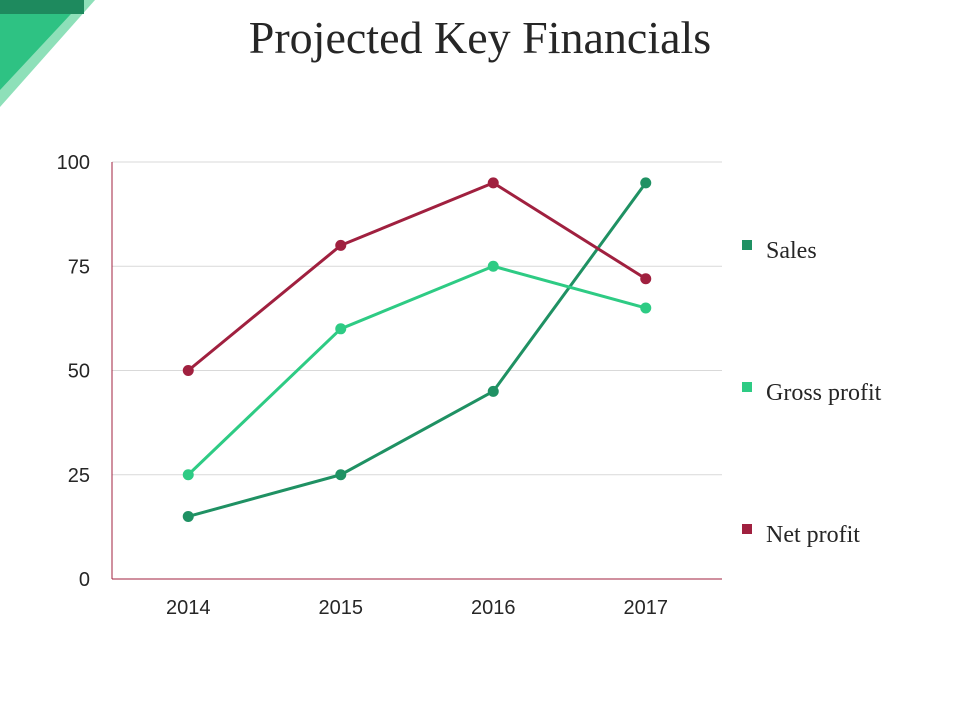 The height and width of the screenshot is (720, 960). I want to click on legend-label: Gross profit, so click(824, 393).